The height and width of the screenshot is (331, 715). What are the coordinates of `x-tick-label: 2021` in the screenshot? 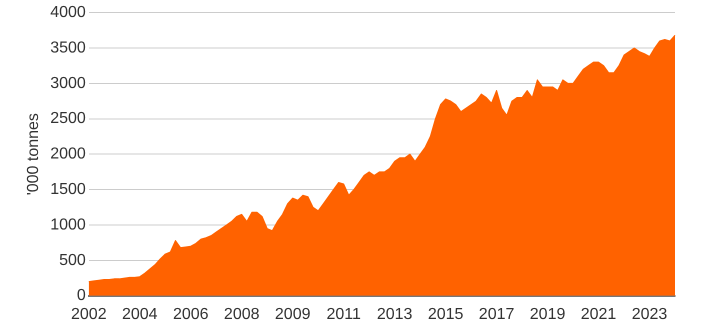 It's located at (598, 314).